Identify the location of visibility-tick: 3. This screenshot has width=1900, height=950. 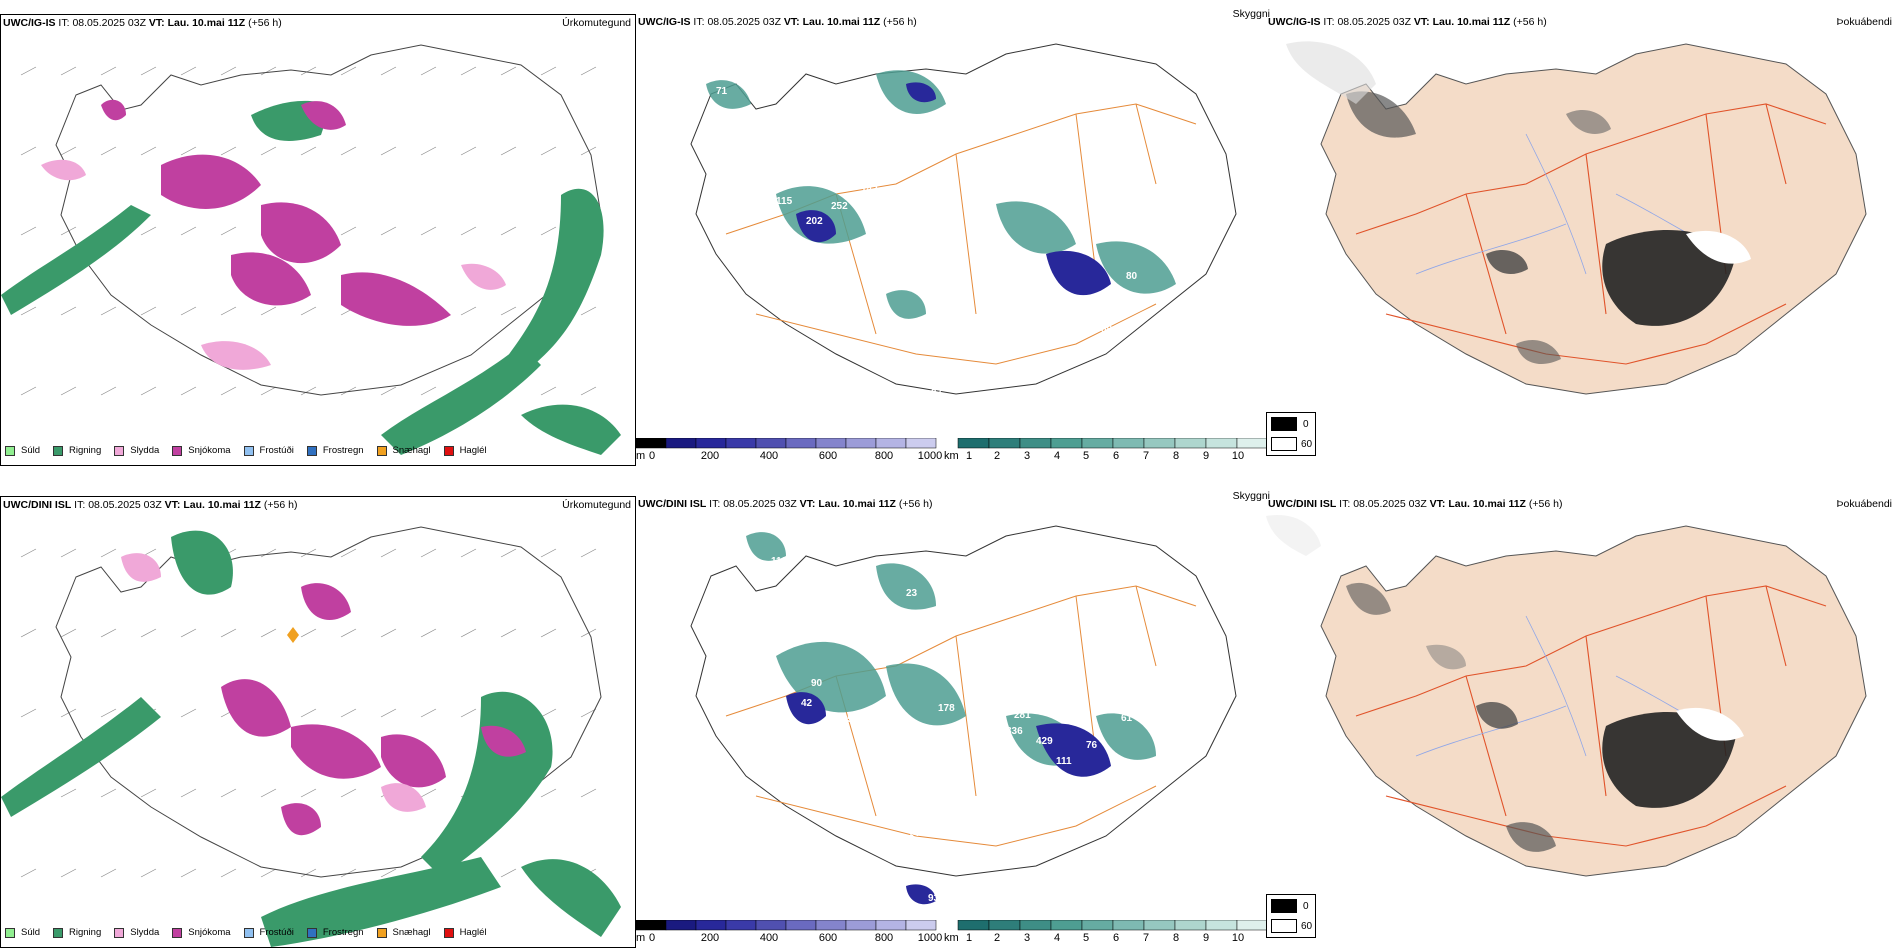
(1027, 938).